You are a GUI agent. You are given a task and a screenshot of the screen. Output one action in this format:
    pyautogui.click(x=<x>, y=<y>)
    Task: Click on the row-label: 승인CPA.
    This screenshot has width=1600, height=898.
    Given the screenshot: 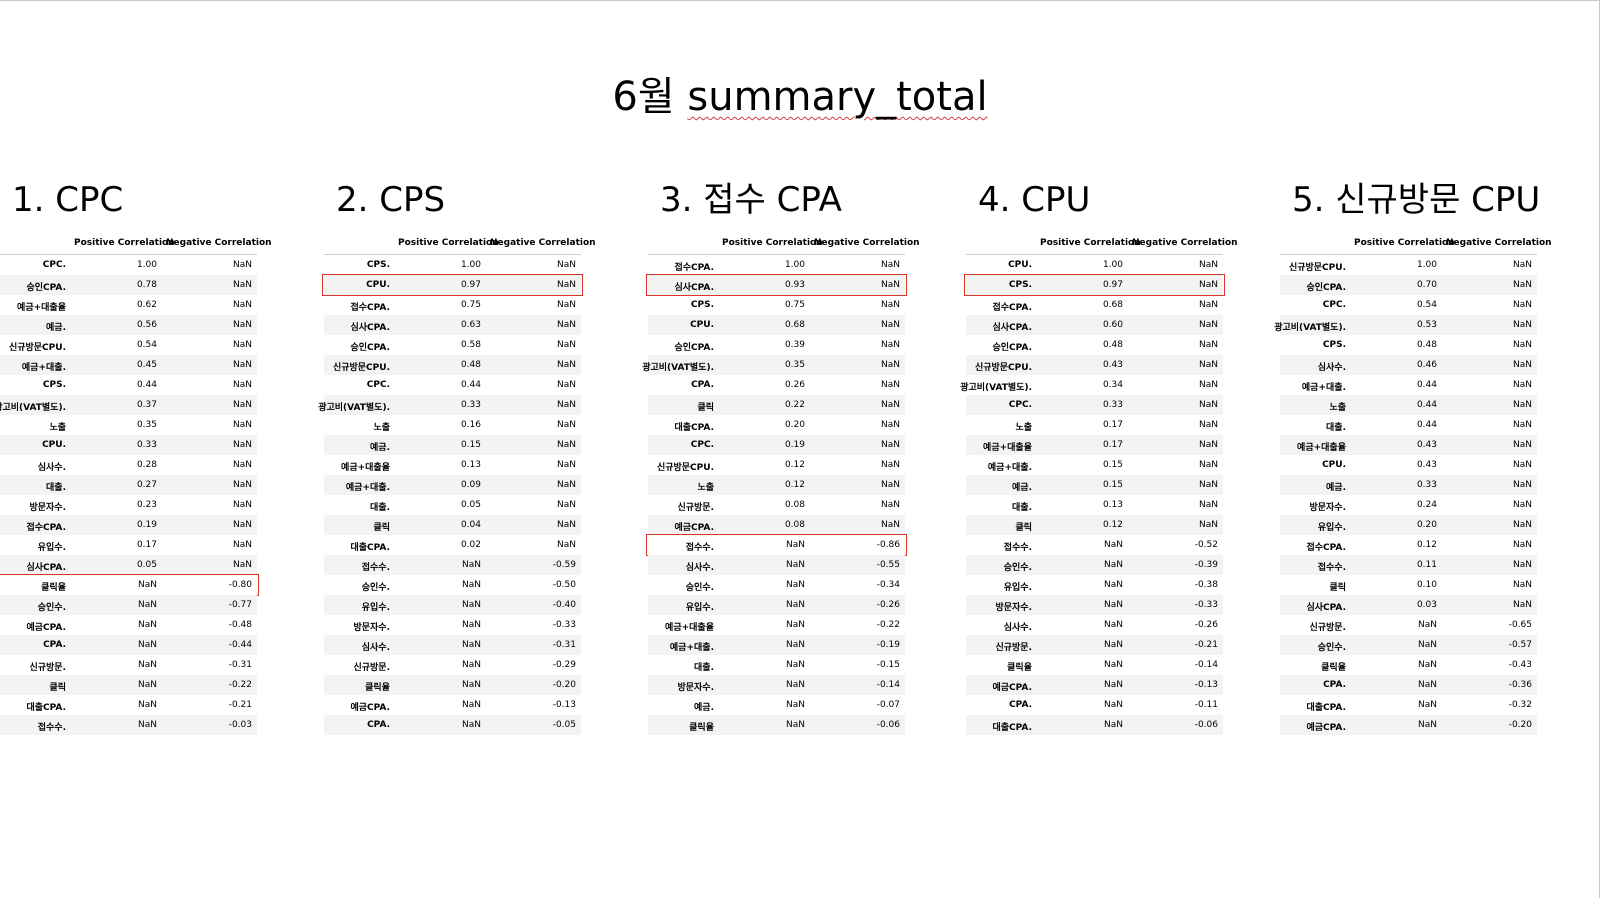 What is the action you would take?
    pyautogui.click(x=370, y=348)
    